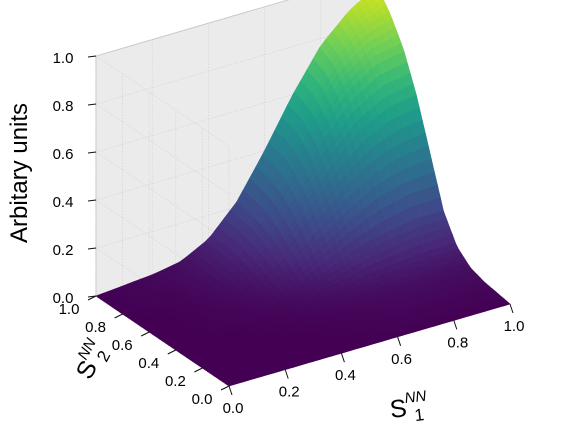 This screenshot has height=429, width=580. Describe the element at coordinates (398, 409) in the screenshot. I see `x-axis-label-main: S` at that location.